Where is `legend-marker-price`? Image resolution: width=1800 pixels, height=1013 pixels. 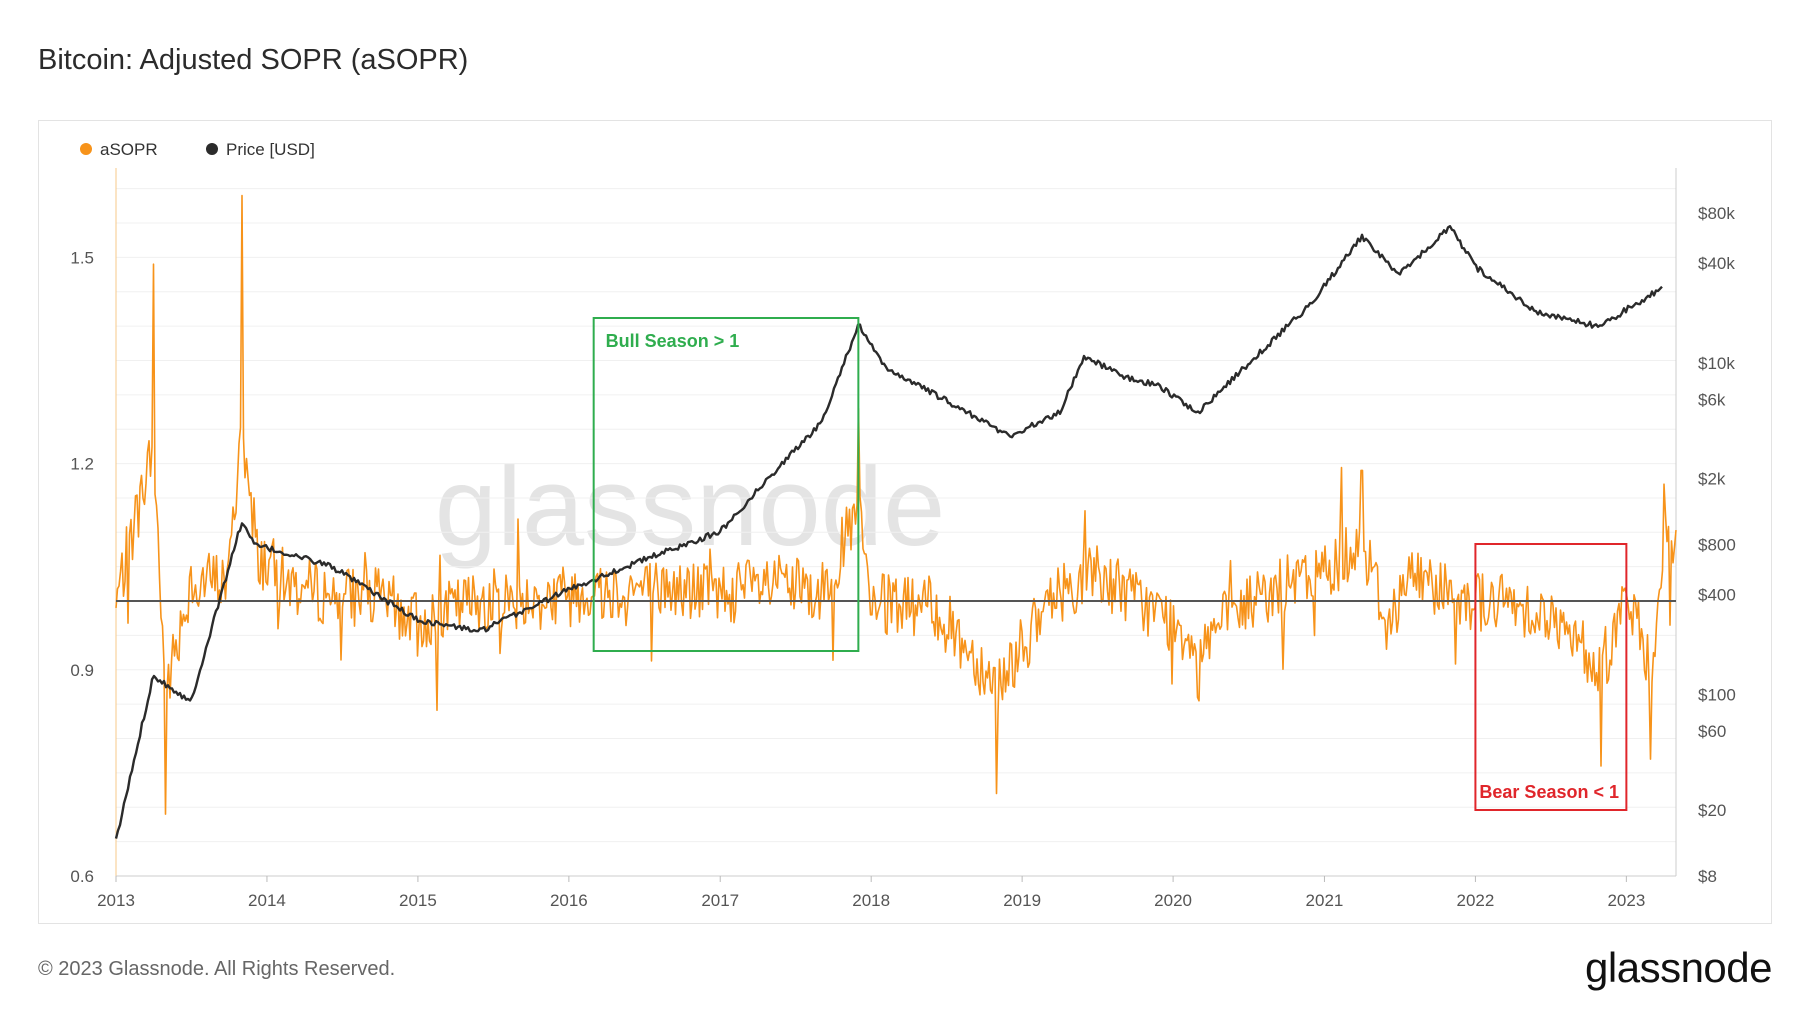 legend-marker-price is located at coordinates (212, 149).